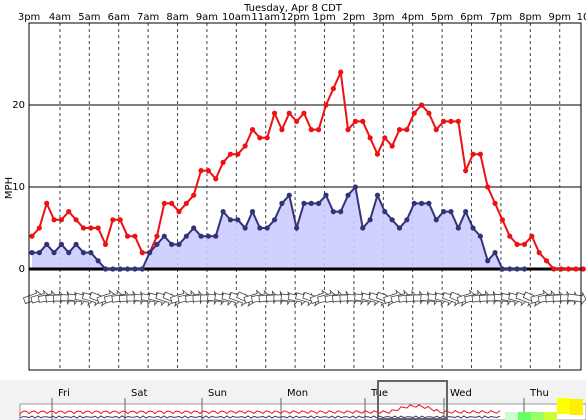 This screenshot has width=586, height=420. What do you see at coordinates (9, 188) in the screenshot?
I see `y-axis-label: MPH` at bounding box center [9, 188].